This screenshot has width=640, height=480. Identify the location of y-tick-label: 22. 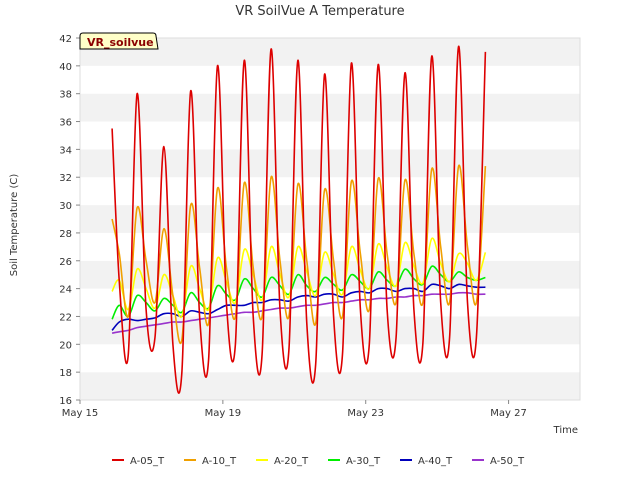
(65, 317).